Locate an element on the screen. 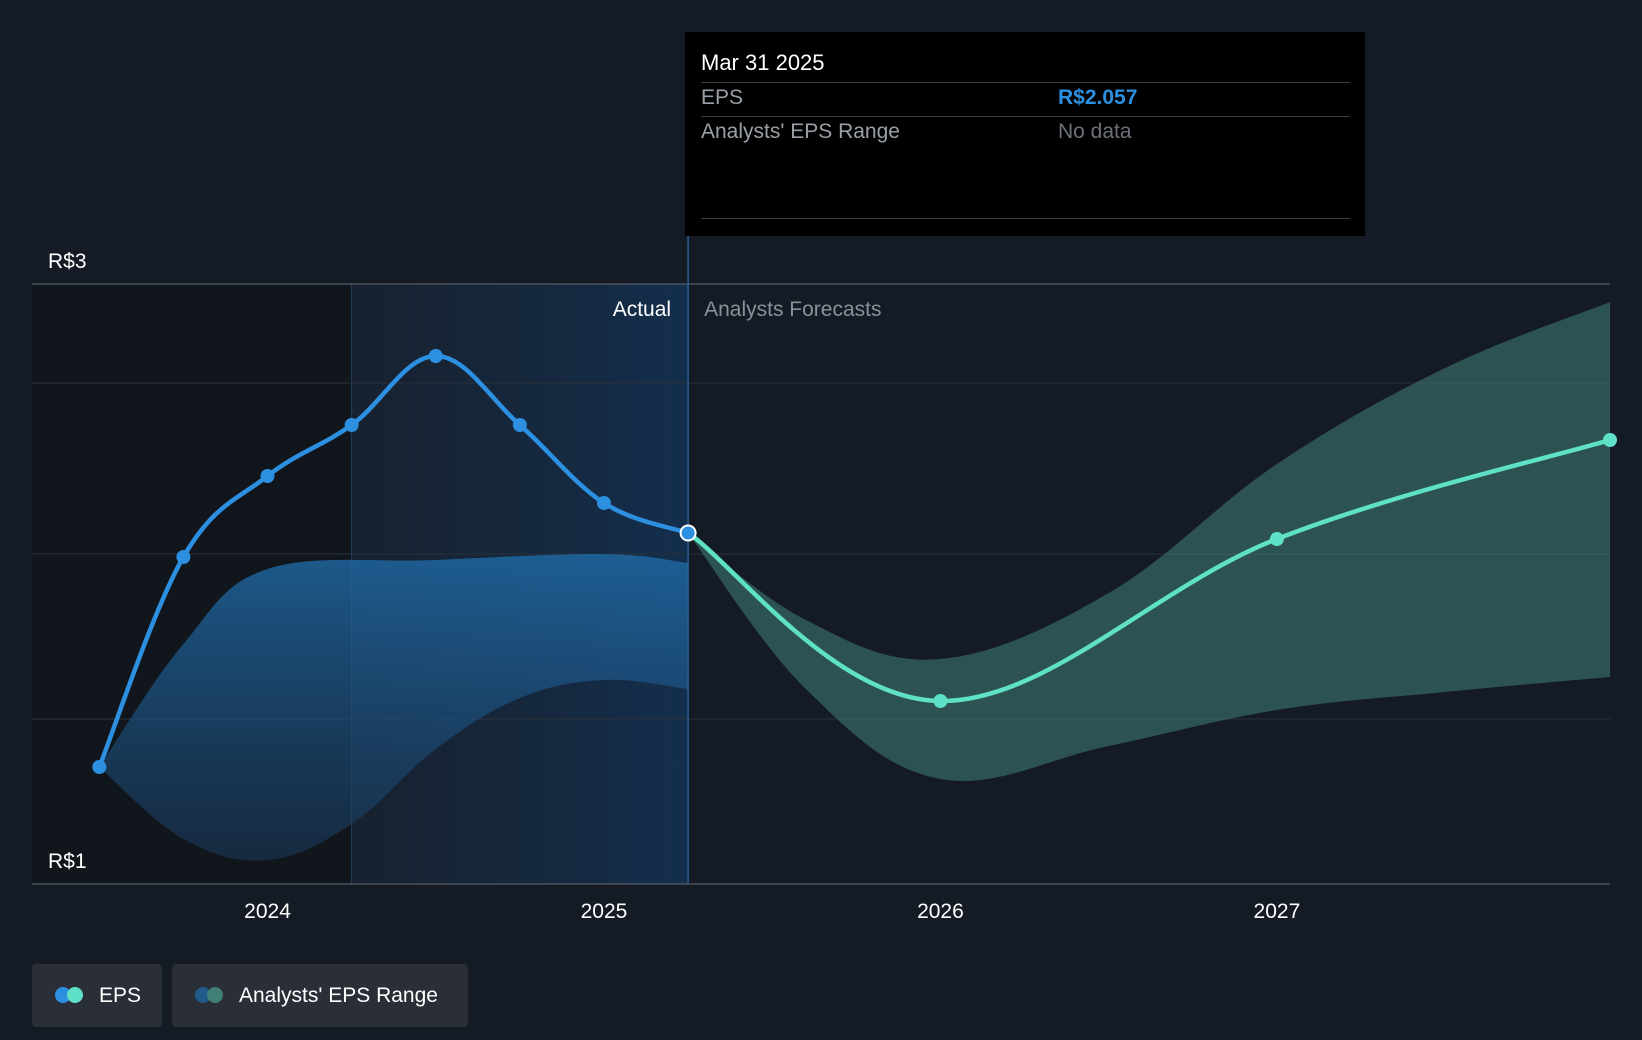 Image resolution: width=1642 pixels, height=1040 pixels. forecast-region-label: Analysts Forecasts is located at coordinates (792, 309).